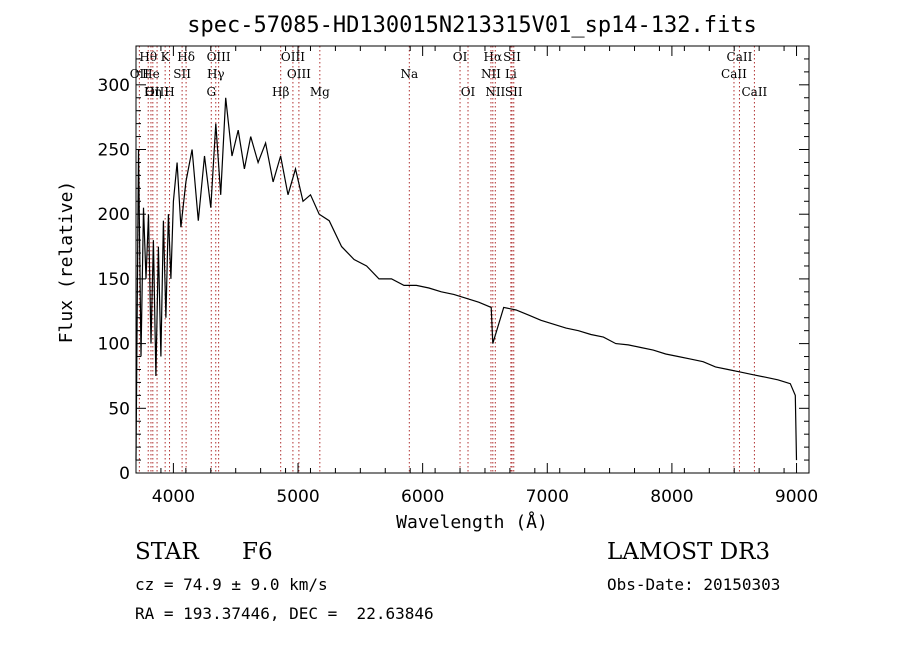  Describe the element at coordinates (409, 74) in the screenshot. I see `spectral-line-label: Na` at that location.